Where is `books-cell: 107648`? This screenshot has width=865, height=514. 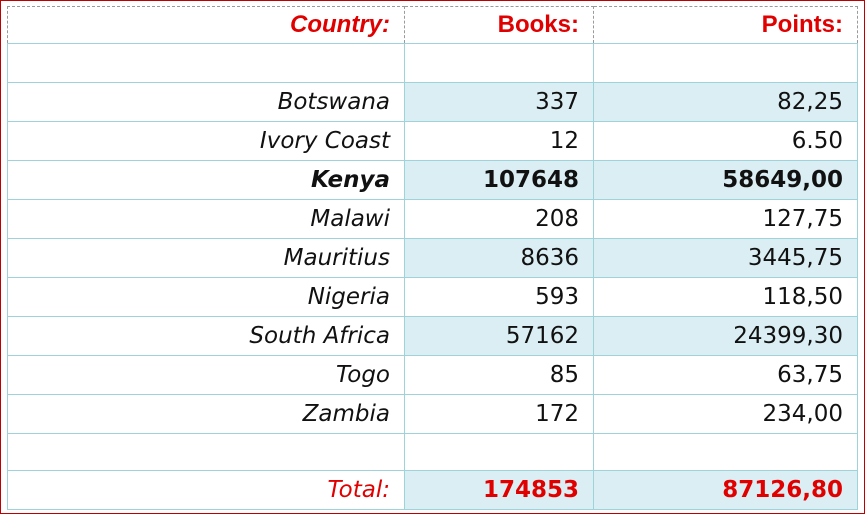
books-cell: 107648 is located at coordinates (499, 180).